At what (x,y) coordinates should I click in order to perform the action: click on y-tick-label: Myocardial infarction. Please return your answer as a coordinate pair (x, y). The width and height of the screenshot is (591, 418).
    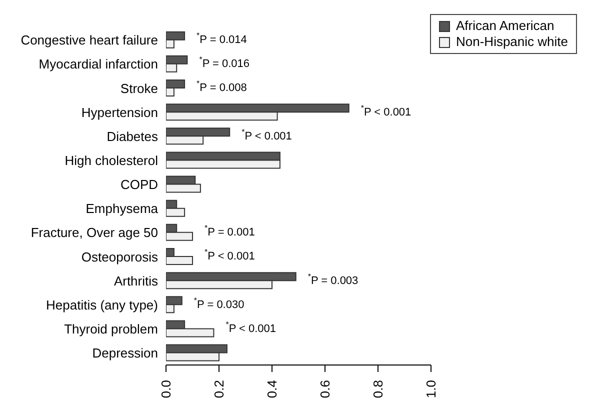
    Looking at the image, I should click on (98, 64).